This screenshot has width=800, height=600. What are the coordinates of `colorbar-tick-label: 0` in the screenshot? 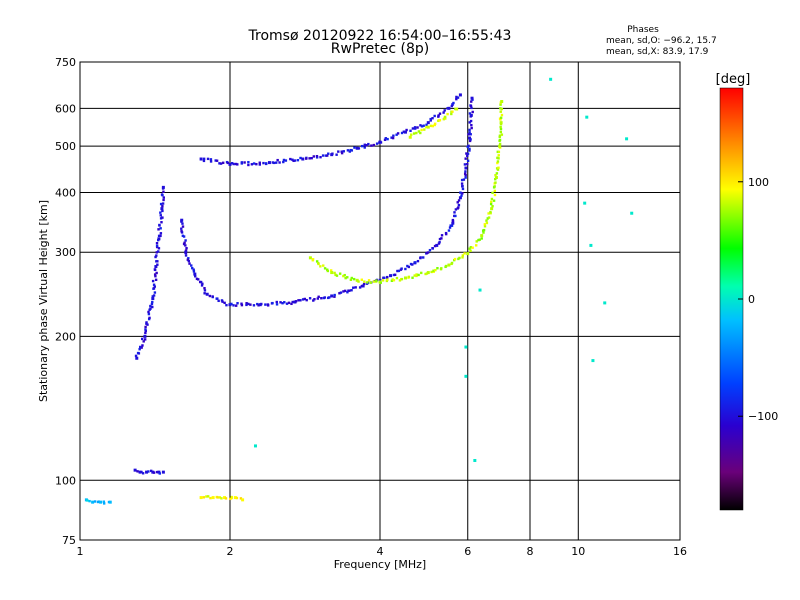 It's located at (751, 299).